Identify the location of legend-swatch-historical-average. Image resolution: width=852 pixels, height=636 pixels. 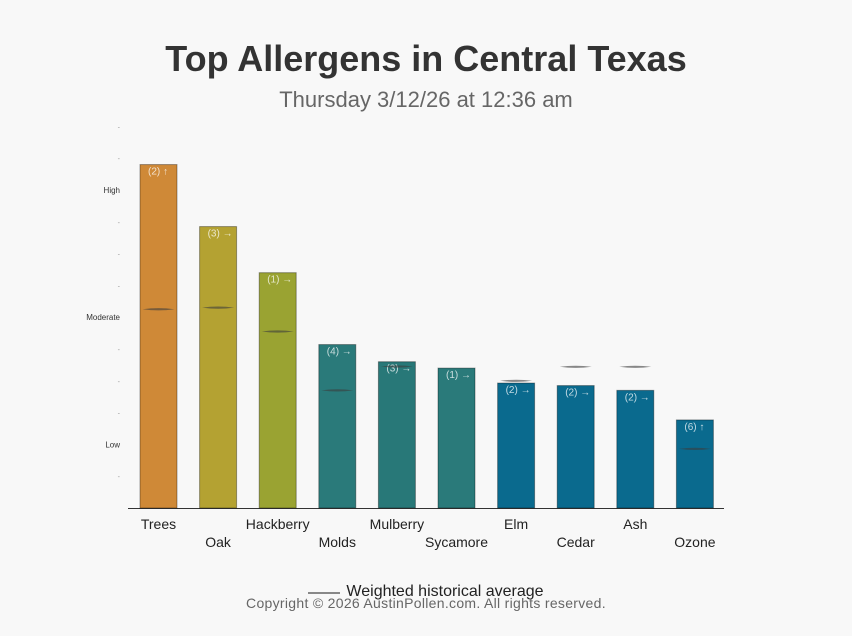
(324, 593).